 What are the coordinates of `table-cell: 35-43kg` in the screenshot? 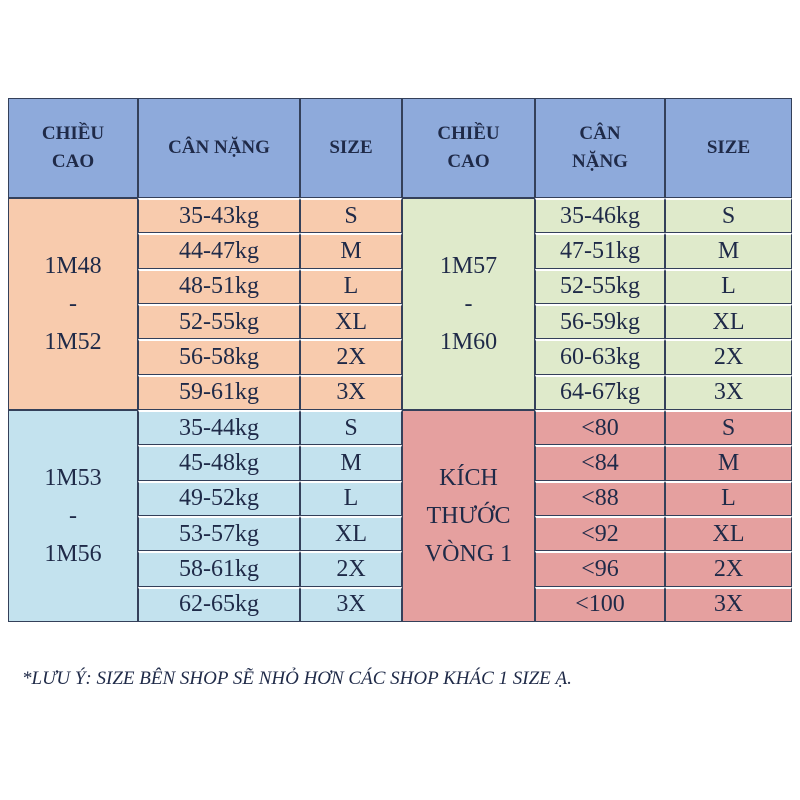 It's located at (219, 216).